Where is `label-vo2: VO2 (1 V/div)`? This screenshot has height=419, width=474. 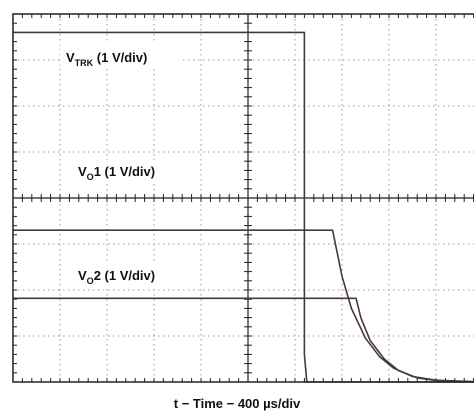
label-vo2: VO2 (1 V/div) is located at coordinates (127, 275).